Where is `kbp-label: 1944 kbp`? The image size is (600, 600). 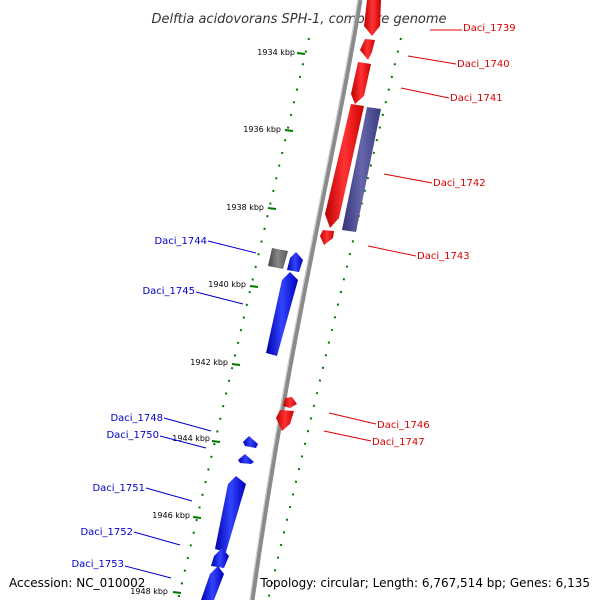 kbp-label: 1944 kbp is located at coordinates (191, 438).